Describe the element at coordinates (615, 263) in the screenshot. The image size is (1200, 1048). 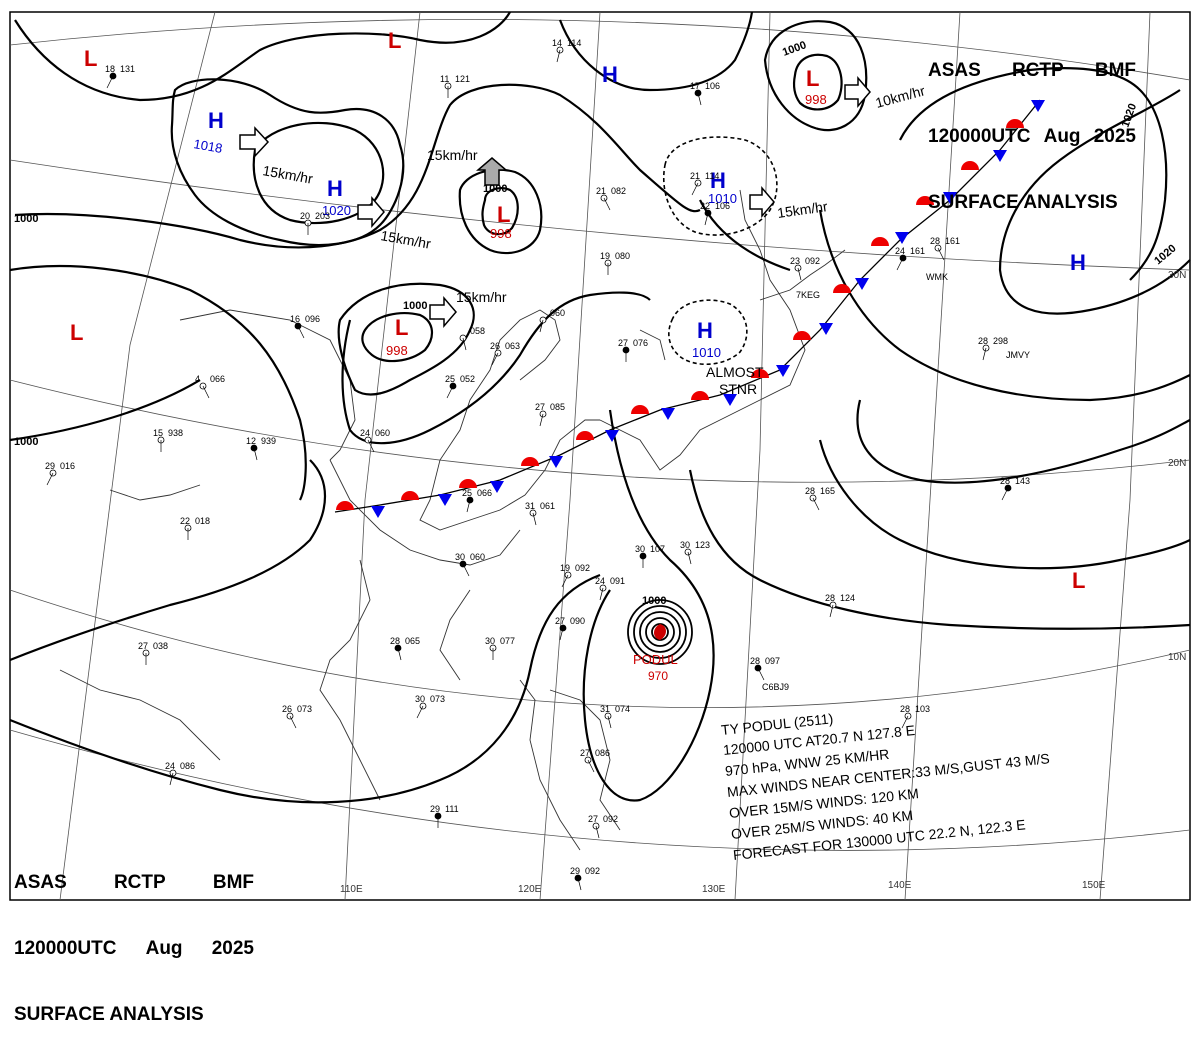
I see `station-plot: 19 080` at that location.